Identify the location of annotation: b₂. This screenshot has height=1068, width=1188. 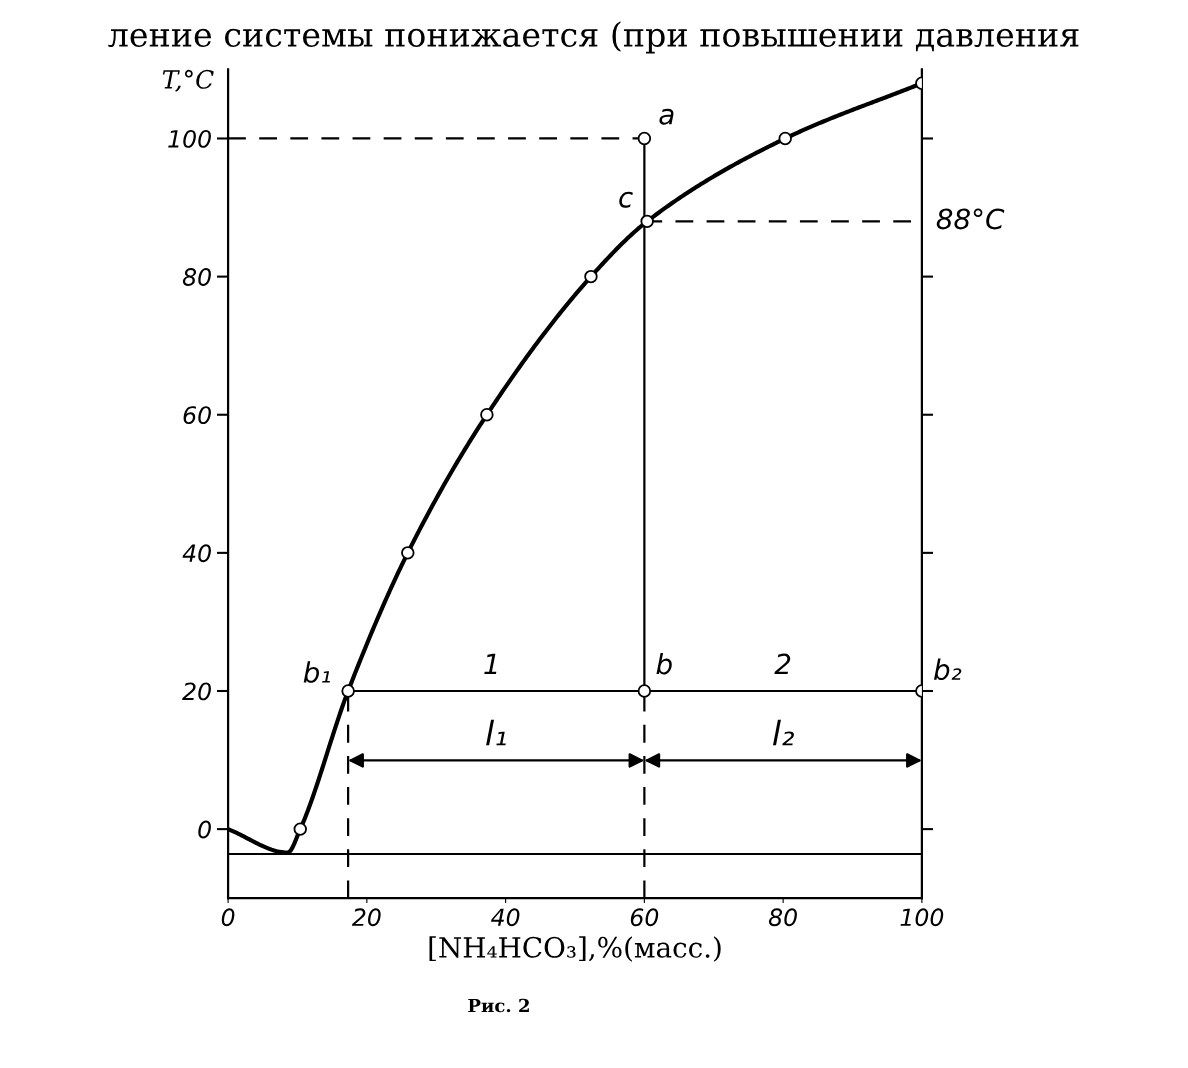
(948, 669).